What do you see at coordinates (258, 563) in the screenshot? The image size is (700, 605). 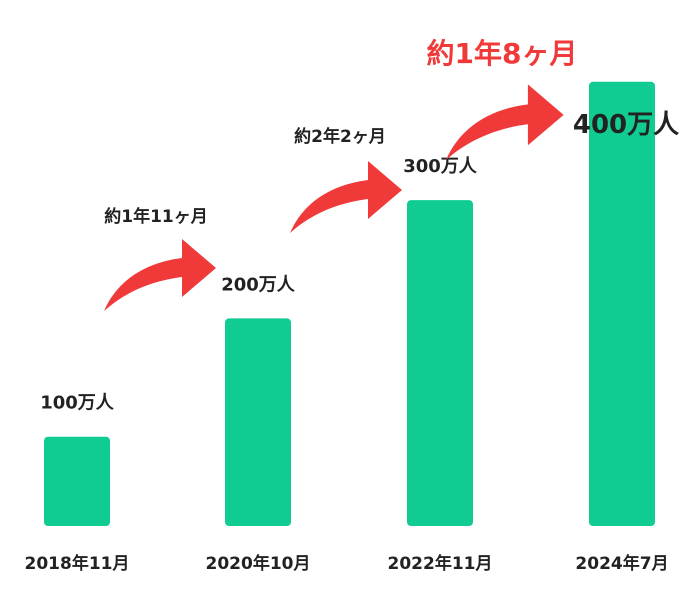 I see `x-tick-label: 2020年10月` at bounding box center [258, 563].